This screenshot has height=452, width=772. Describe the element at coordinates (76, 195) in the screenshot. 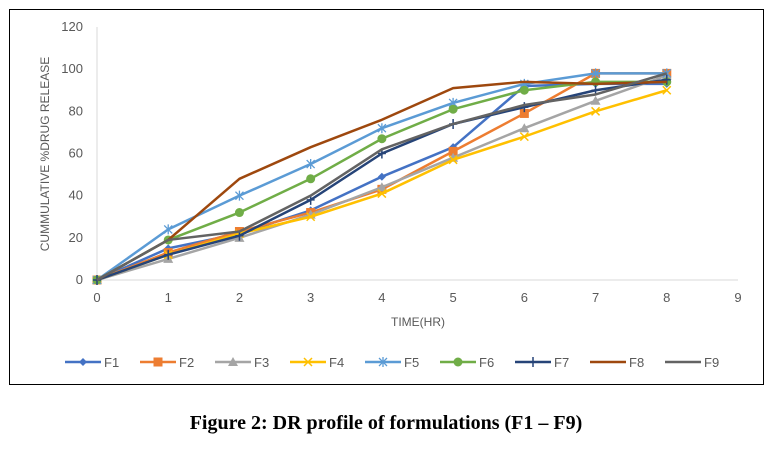

I see `y-tick-label: 40` at that location.